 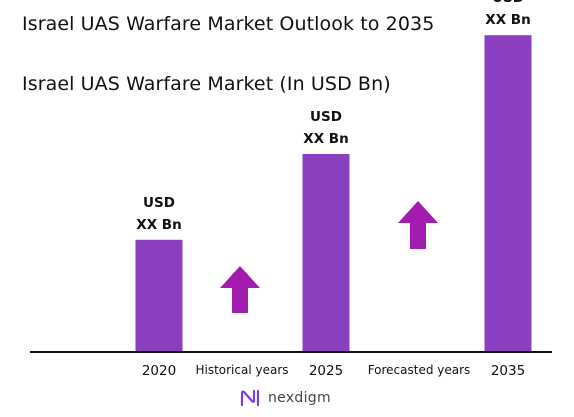 What do you see at coordinates (326, 253) in the screenshot?
I see `bar-2025` at bounding box center [326, 253].